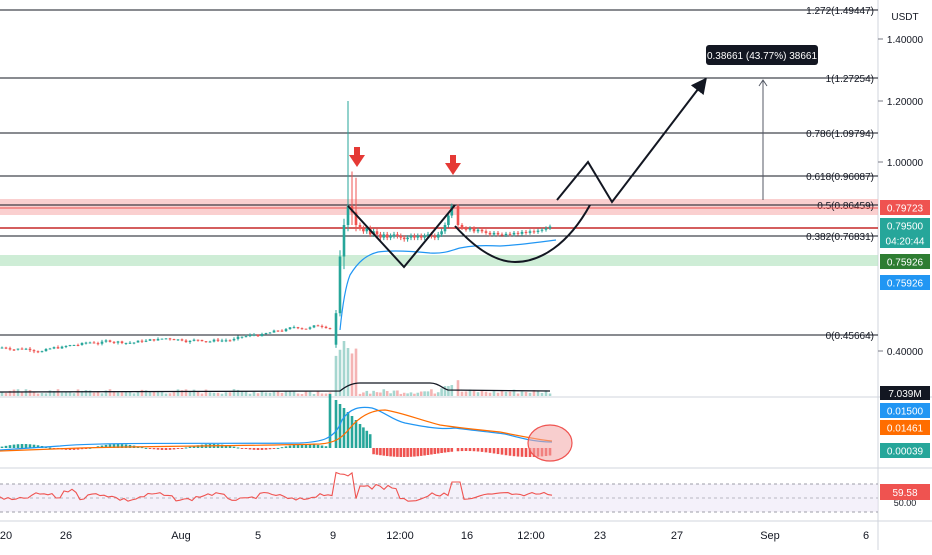  What do you see at coordinates (904, 17) in the screenshot?
I see `currency-label: USDT` at bounding box center [904, 17].